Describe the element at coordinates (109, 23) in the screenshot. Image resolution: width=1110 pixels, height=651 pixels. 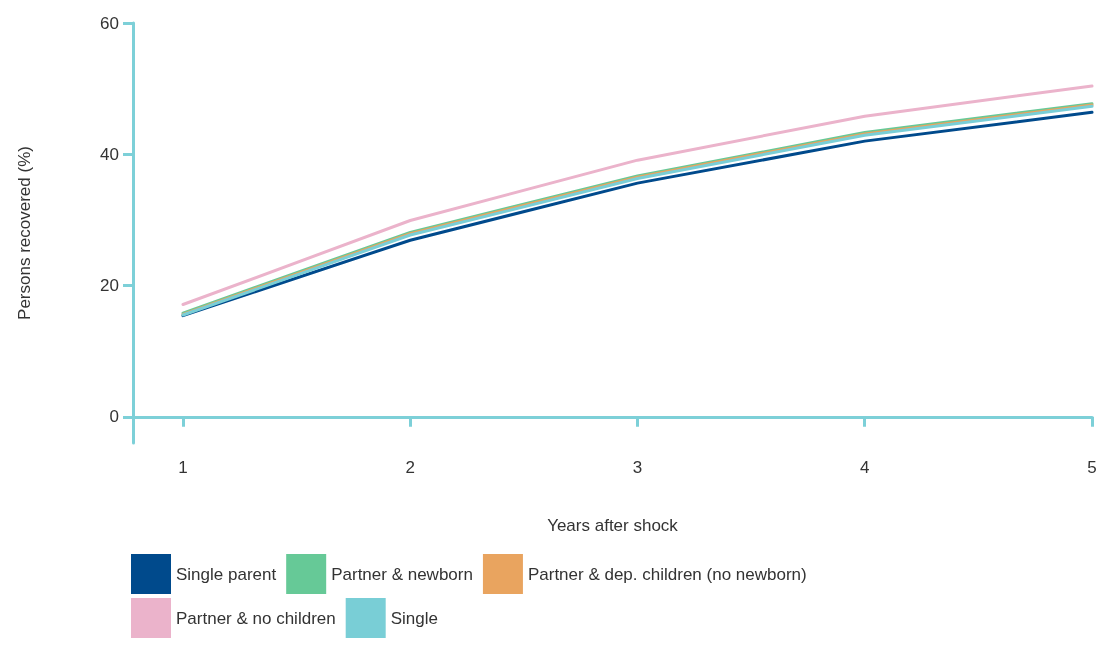
I see `y-tick-label: 60` at that location.